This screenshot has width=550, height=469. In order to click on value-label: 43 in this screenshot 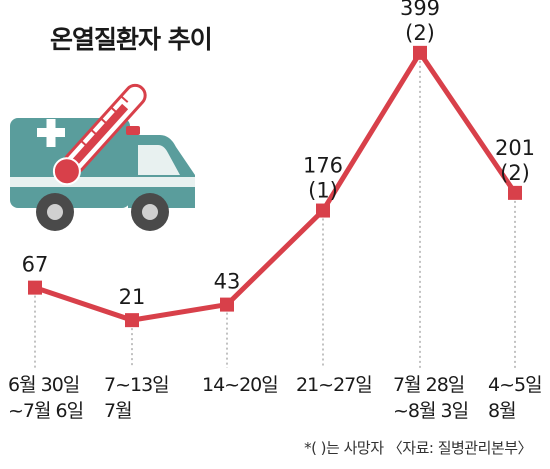, I will do `click(227, 282)`.